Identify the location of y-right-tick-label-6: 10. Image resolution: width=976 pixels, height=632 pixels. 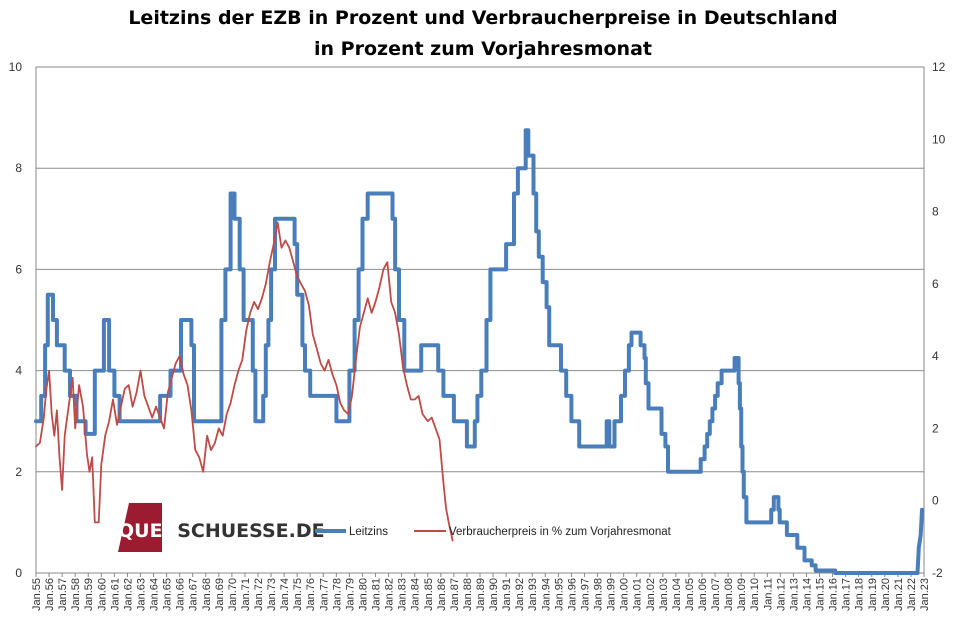
(939, 139).